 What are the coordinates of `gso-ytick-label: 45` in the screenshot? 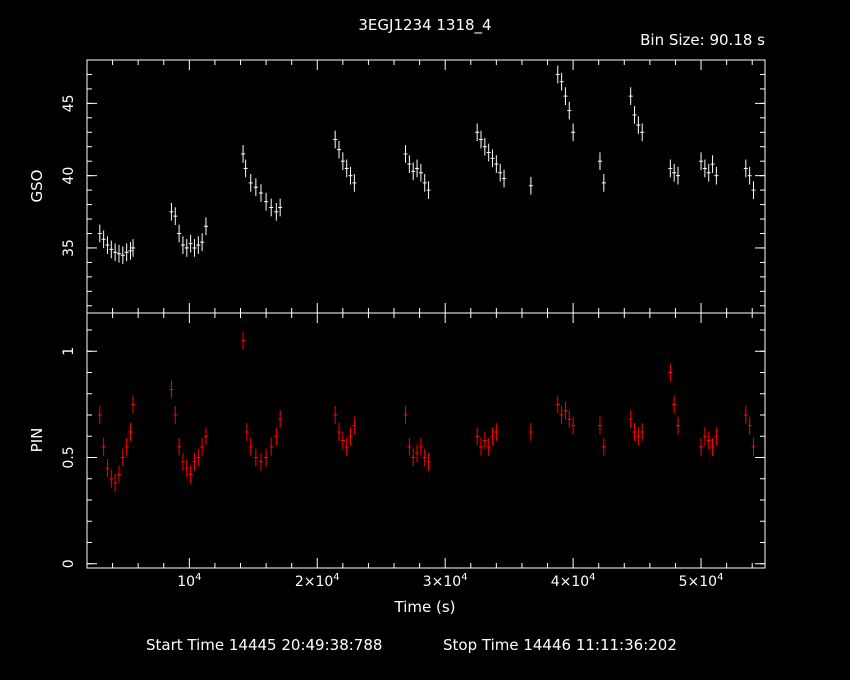 It's located at (69, 103).